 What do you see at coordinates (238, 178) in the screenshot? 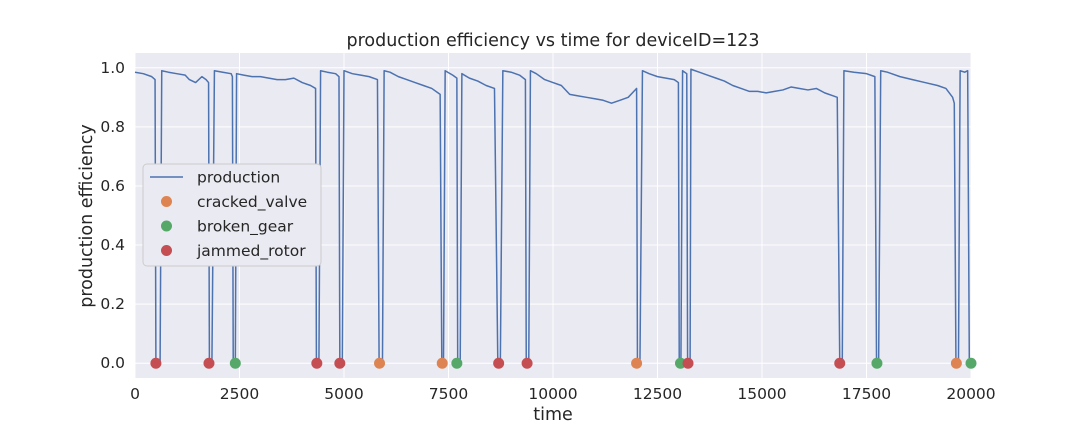
I see `legend-label: production` at bounding box center [238, 178].